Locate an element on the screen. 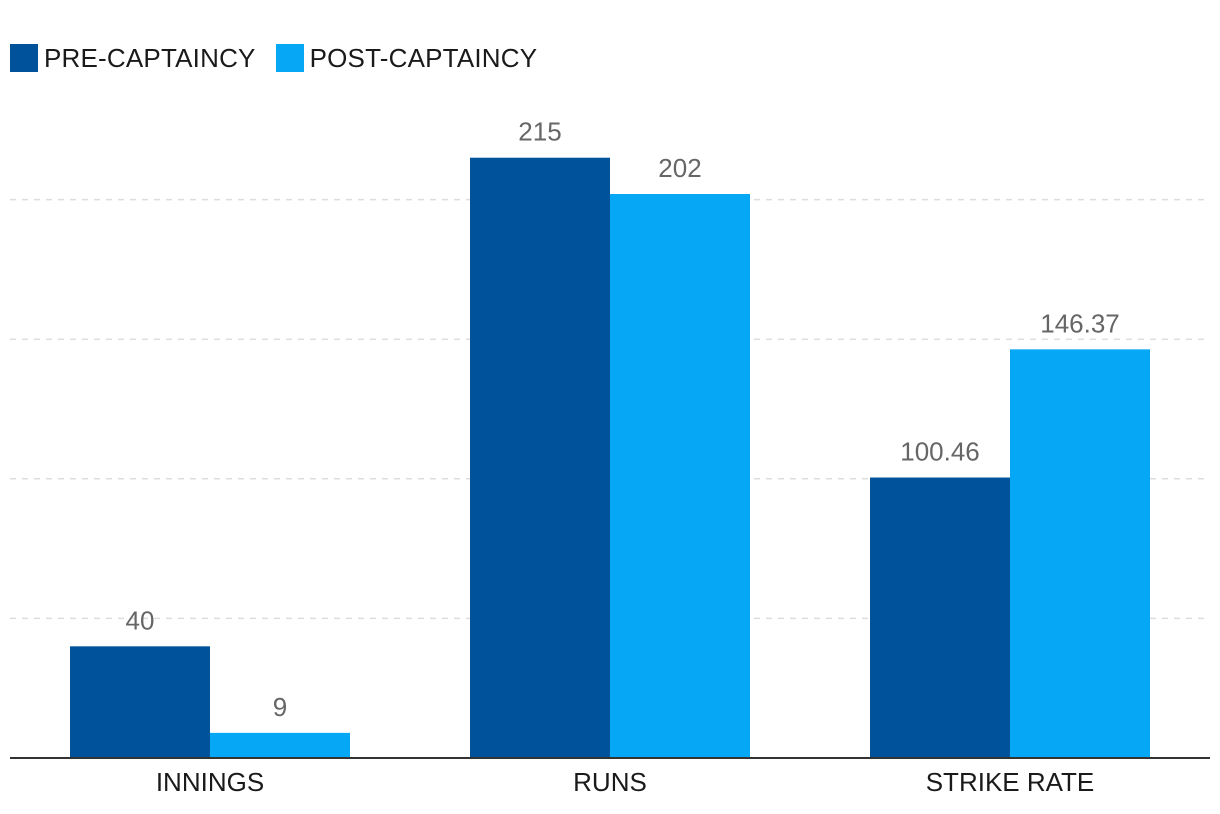  data-label-innings-pre: 40 is located at coordinates (140, 620).